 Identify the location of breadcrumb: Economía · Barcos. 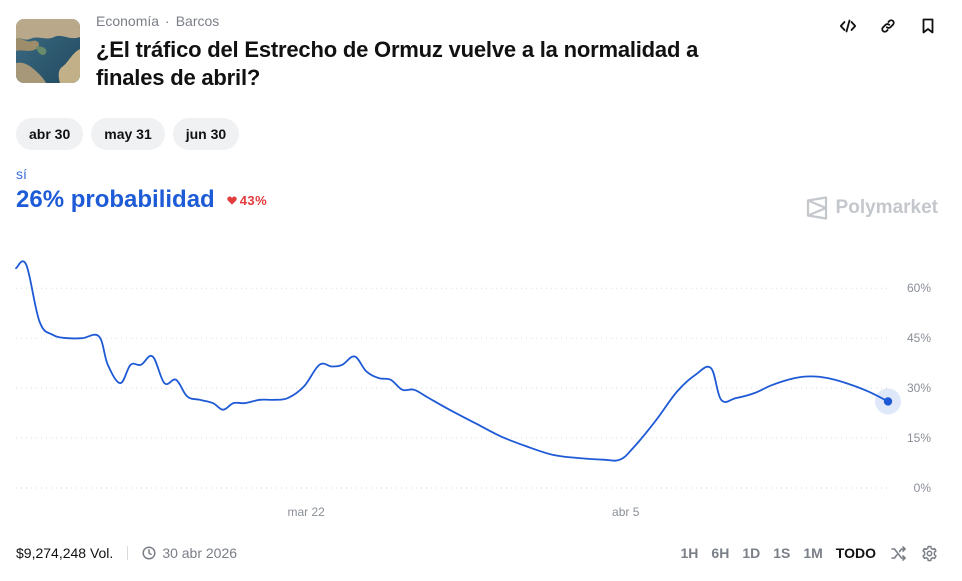
(157, 21).